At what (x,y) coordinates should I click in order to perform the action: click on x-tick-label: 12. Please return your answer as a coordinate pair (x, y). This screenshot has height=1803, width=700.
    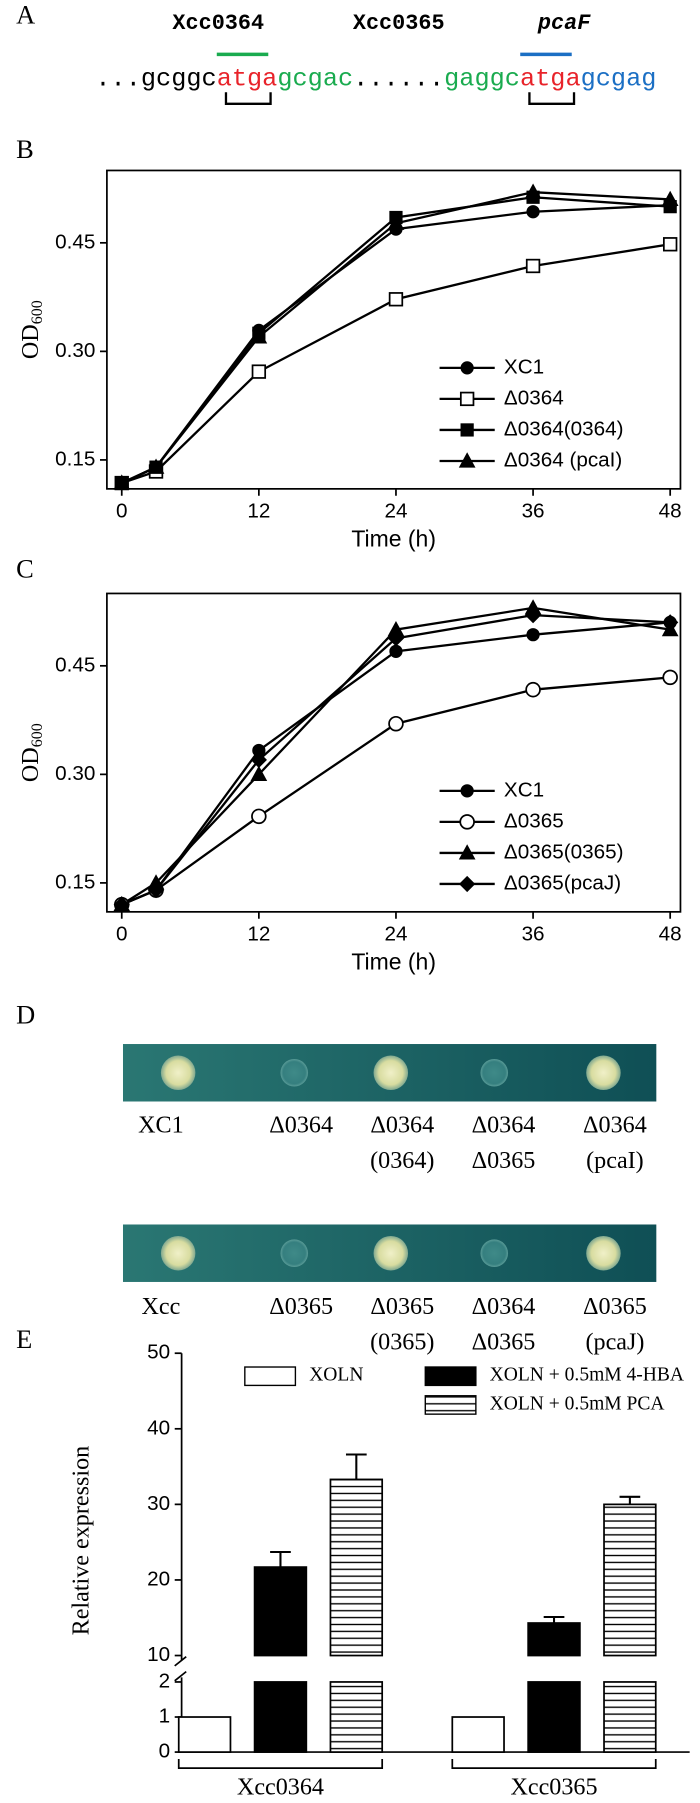
    Looking at the image, I should click on (258, 510).